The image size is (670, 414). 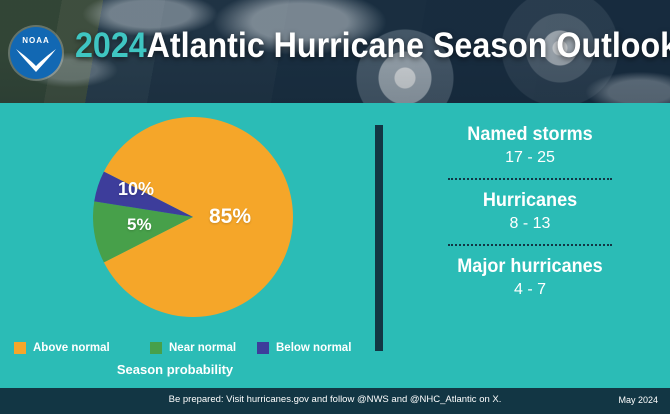 What do you see at coordinates (335, 387) in the screenshot?
I see `footer-accent-strip` at bounding box center [335, 387].